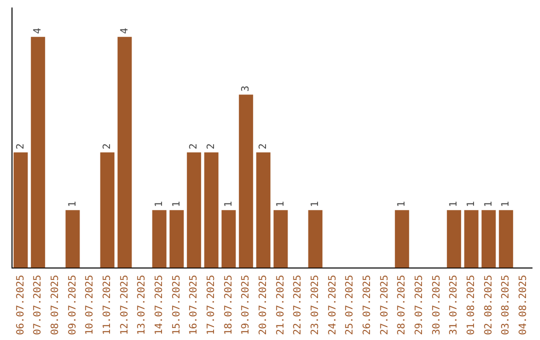 The width and height of the screenshot is (540, 340). What do you see at coordinates (124, 305) in the screenshot?
I see `x-tick-label: 12.07.2025` at bounding box center [124, 305].